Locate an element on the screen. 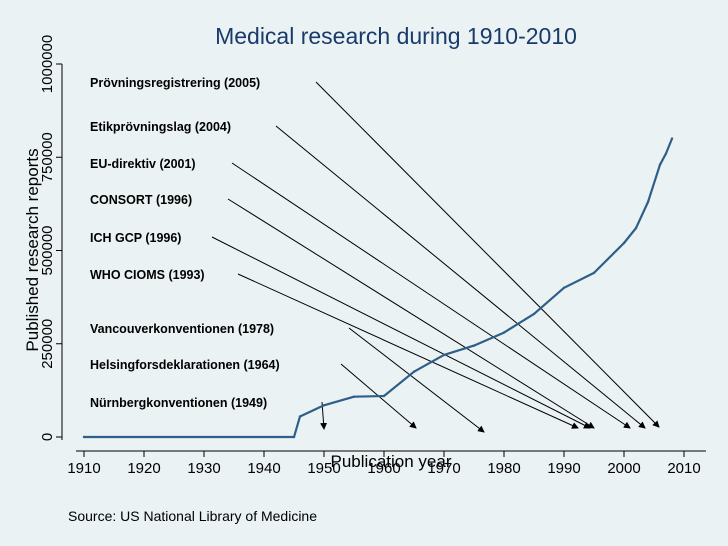 The width and height of the screenshot is (728, 546). y-tick-label: 250000 is located at coordinates (47, 344).